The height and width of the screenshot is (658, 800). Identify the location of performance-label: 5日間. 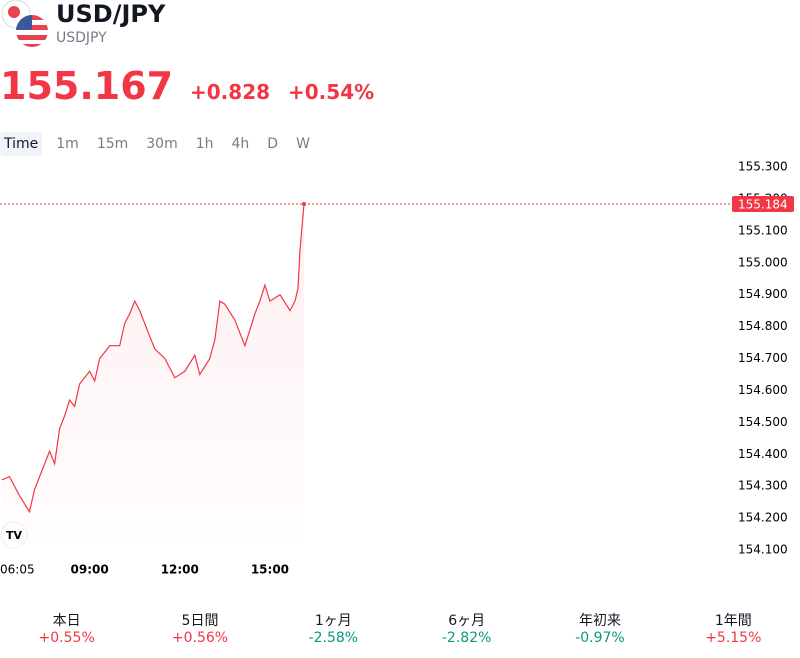
(200, 621).